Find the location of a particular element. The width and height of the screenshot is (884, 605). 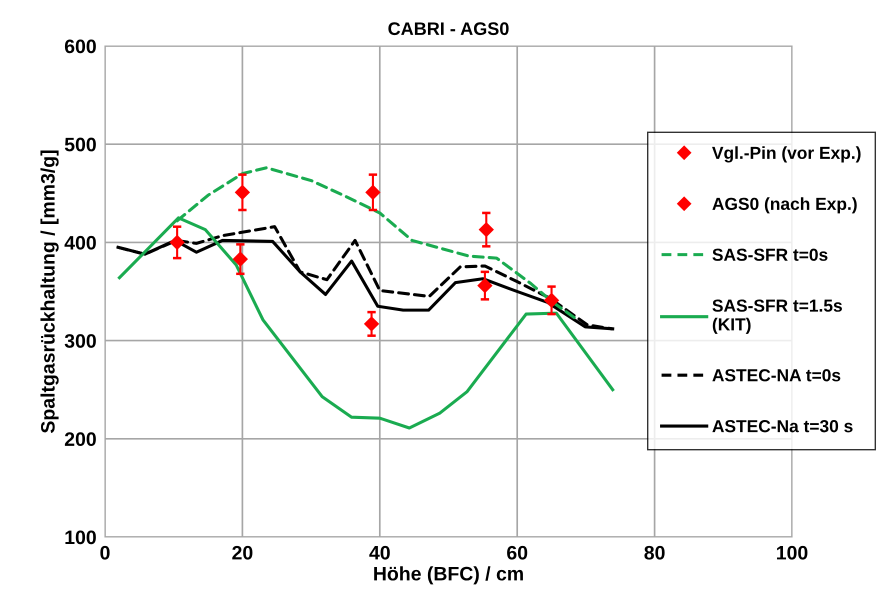

y-tick-label: 400 is located at coordinates (80, 243).